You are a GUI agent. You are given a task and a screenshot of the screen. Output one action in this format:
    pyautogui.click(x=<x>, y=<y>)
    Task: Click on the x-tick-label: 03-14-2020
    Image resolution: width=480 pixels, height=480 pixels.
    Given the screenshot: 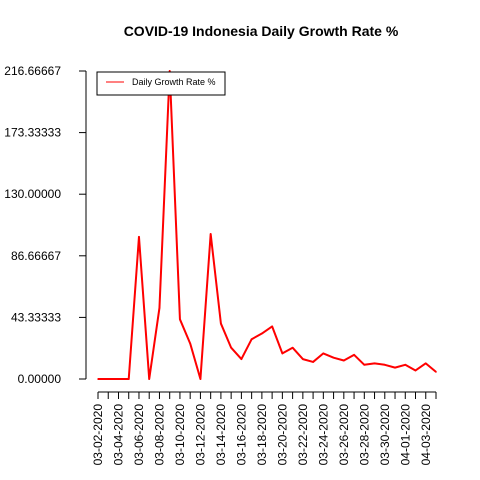 What is the action you would take?
    pyautogui.click(x=221, y=435)
    